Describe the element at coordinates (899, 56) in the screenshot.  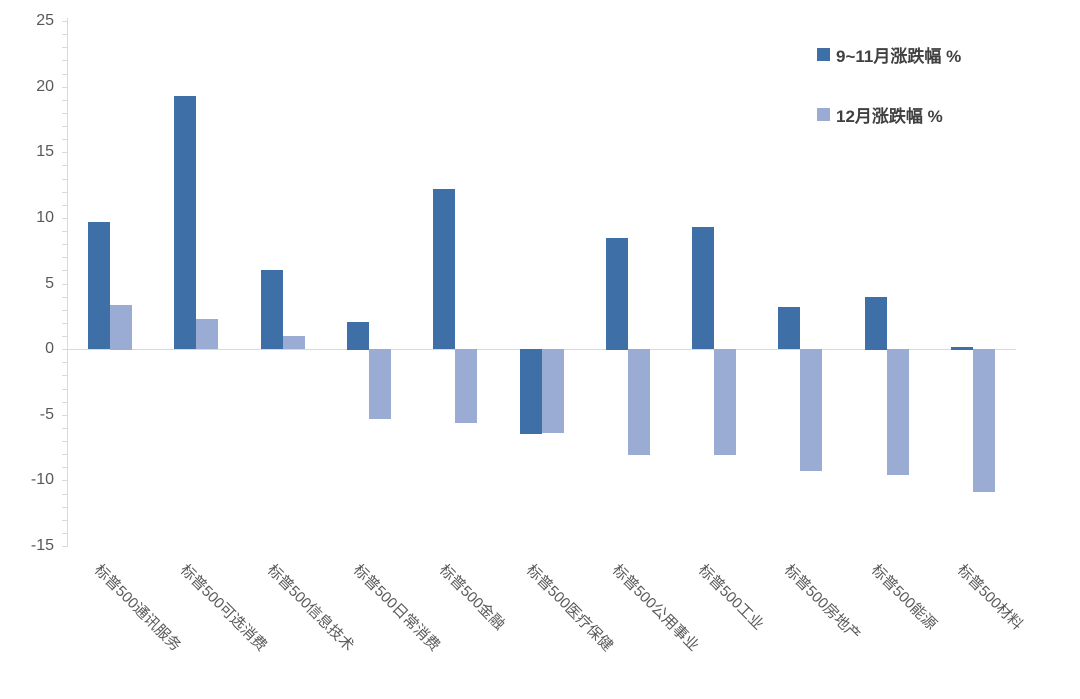
I see `legend-label-series1: 9~11月涨跌幅 %` at that location.